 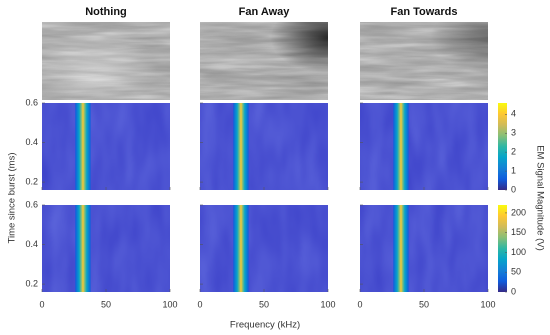 I want to click on x-axis-label: Frequency (kHz), so click(x=265, y=325).